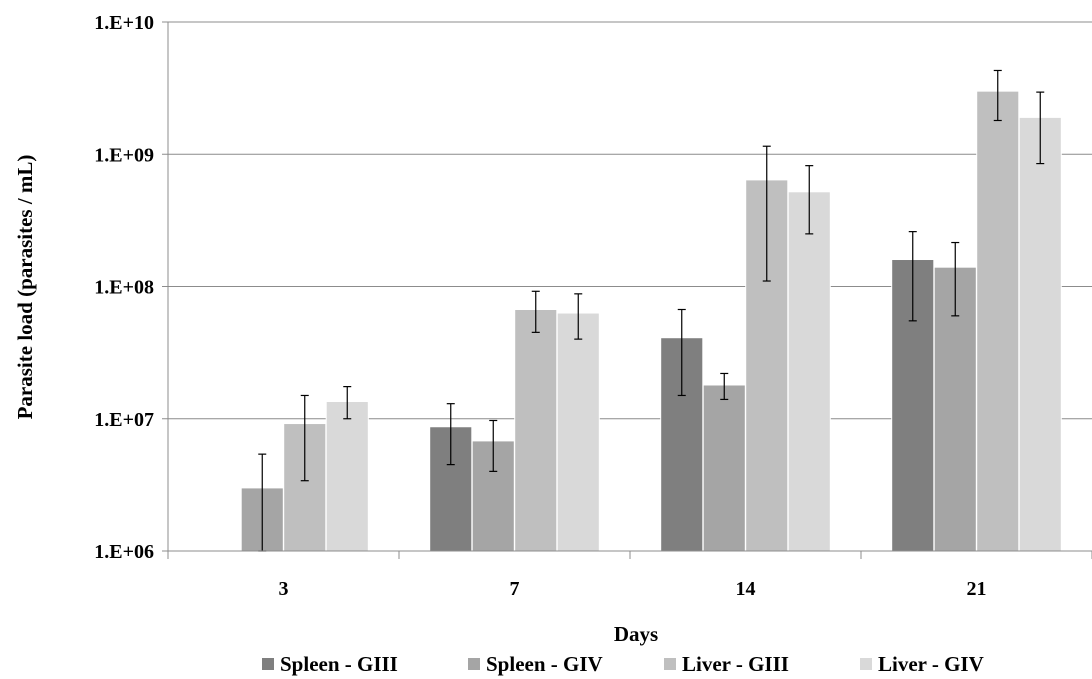 Image resolution: width=1092 pixels, height=679 pixels. I want to click on y-axis-title: Parasite load (parasites / mL), so click(25, 287).